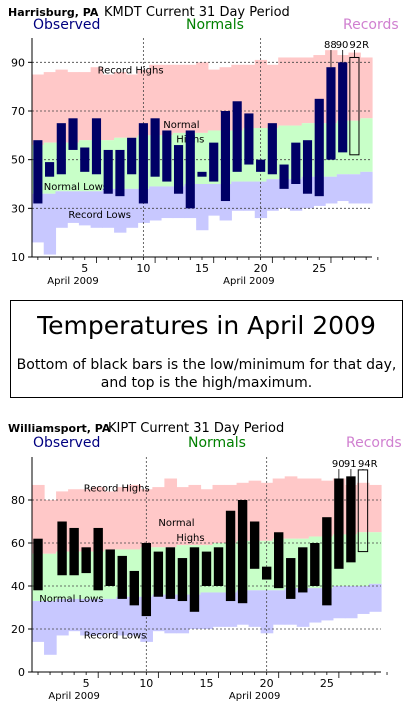 Image resolution: width=415 pixels, height=714 pixels. What do you see at coordinates (261, 268) in the screenshot?
I see `x-tick-label: 20` at bounding box center [261, 268].